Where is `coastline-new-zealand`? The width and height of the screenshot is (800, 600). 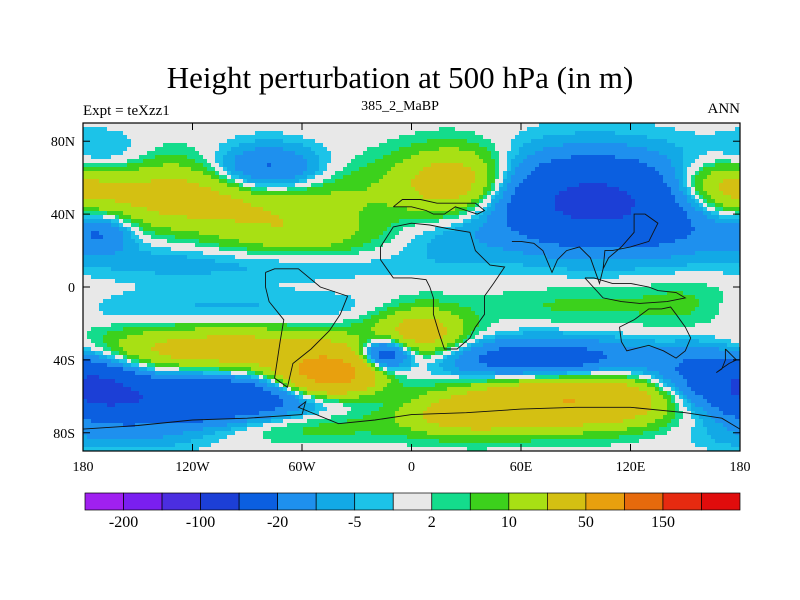 coastline-new-zealand is located at coordinates (727, 360).